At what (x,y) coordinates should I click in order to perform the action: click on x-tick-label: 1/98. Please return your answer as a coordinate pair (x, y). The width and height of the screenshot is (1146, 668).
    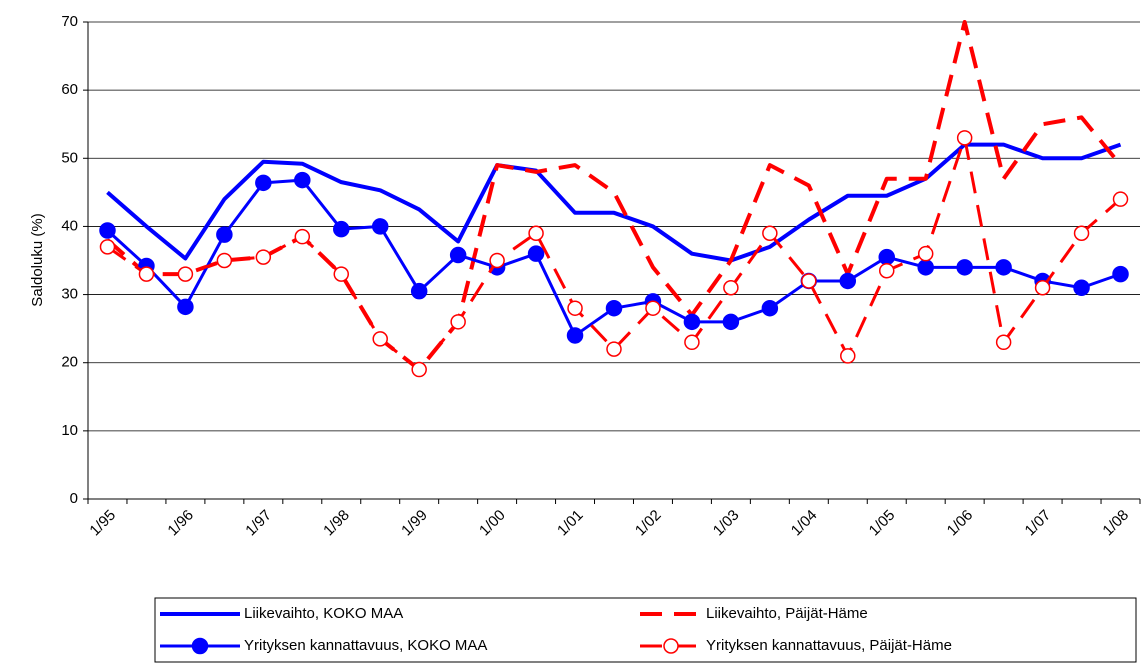
    Looking at the image, I should click on (336, 523).